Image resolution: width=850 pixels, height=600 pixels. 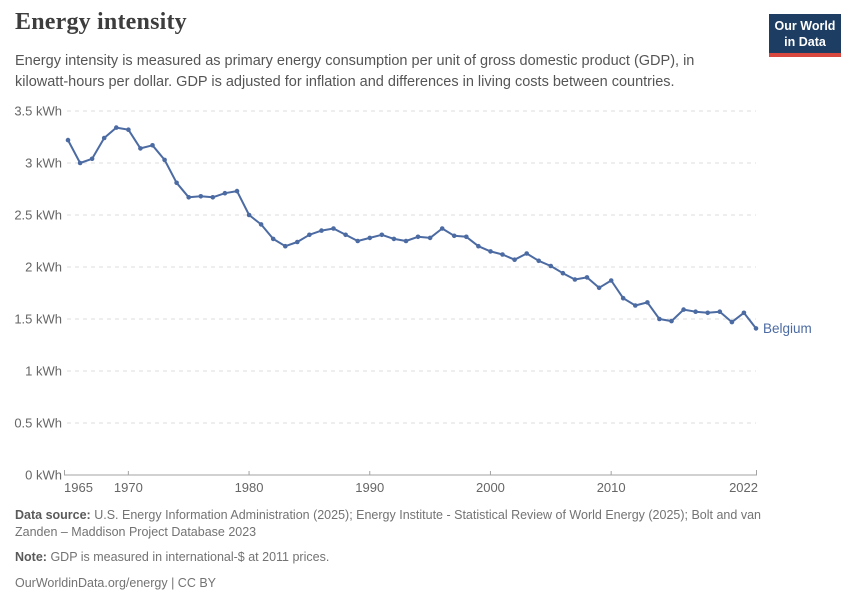 I want to click on y-tick-label: 3 kWh, so click(x=43, y=163).